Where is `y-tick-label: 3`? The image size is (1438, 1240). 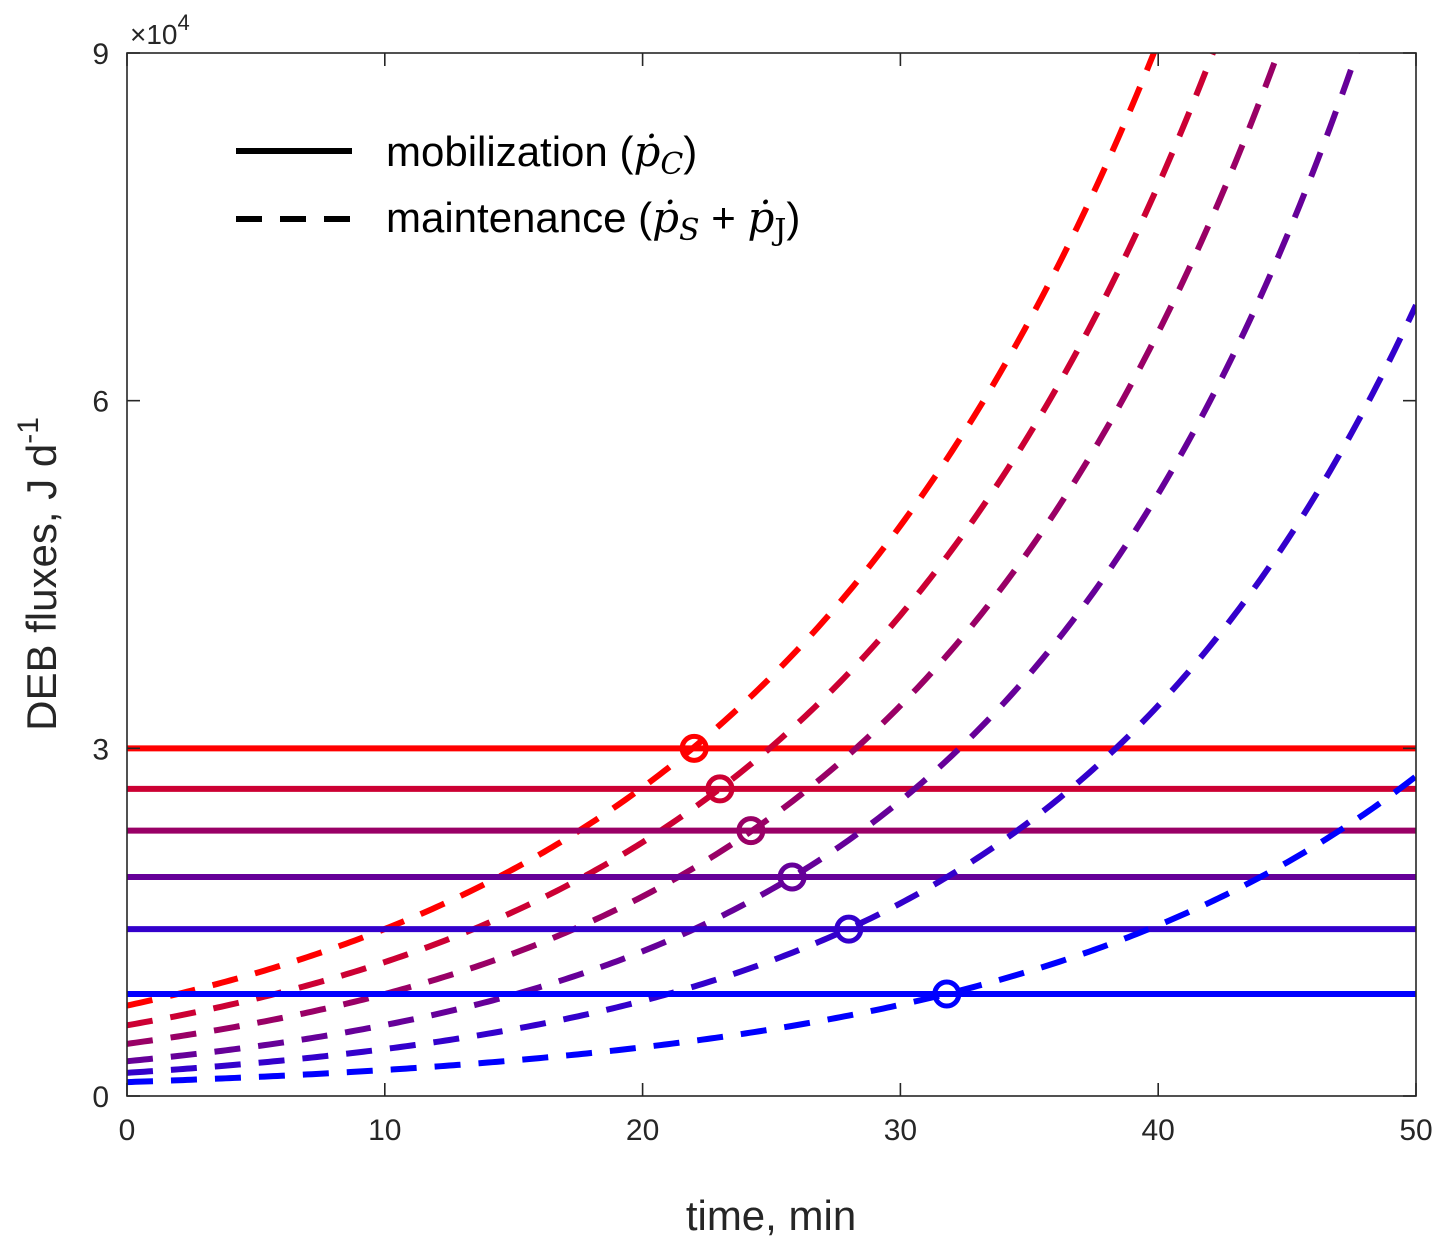 y-tick-label: 3 is located at coordinates (100, 749).